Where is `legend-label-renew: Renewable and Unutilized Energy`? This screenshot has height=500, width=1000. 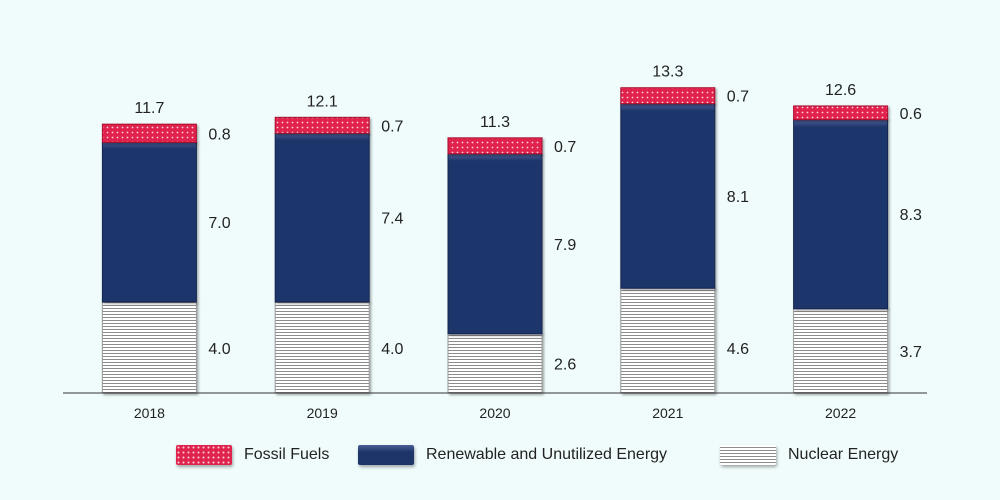
legend-label-renew: Renewable and Unutilized Energy is located at coordinates (547, 454).